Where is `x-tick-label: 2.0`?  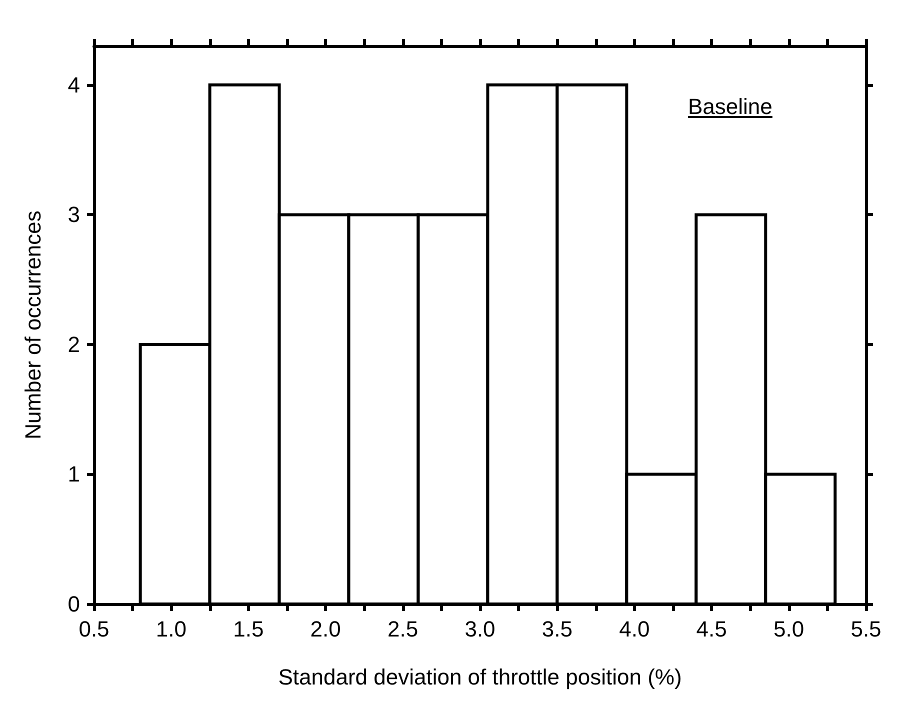 x-tick-label: 2.0 is located at coordinates (325, 629).